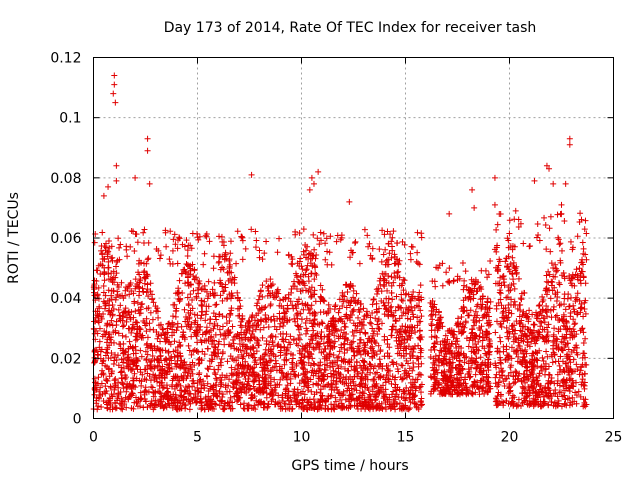  Describe the element at coordinates (302, 438) in the screenshot. I see `x-tick-label: 10` at that location.